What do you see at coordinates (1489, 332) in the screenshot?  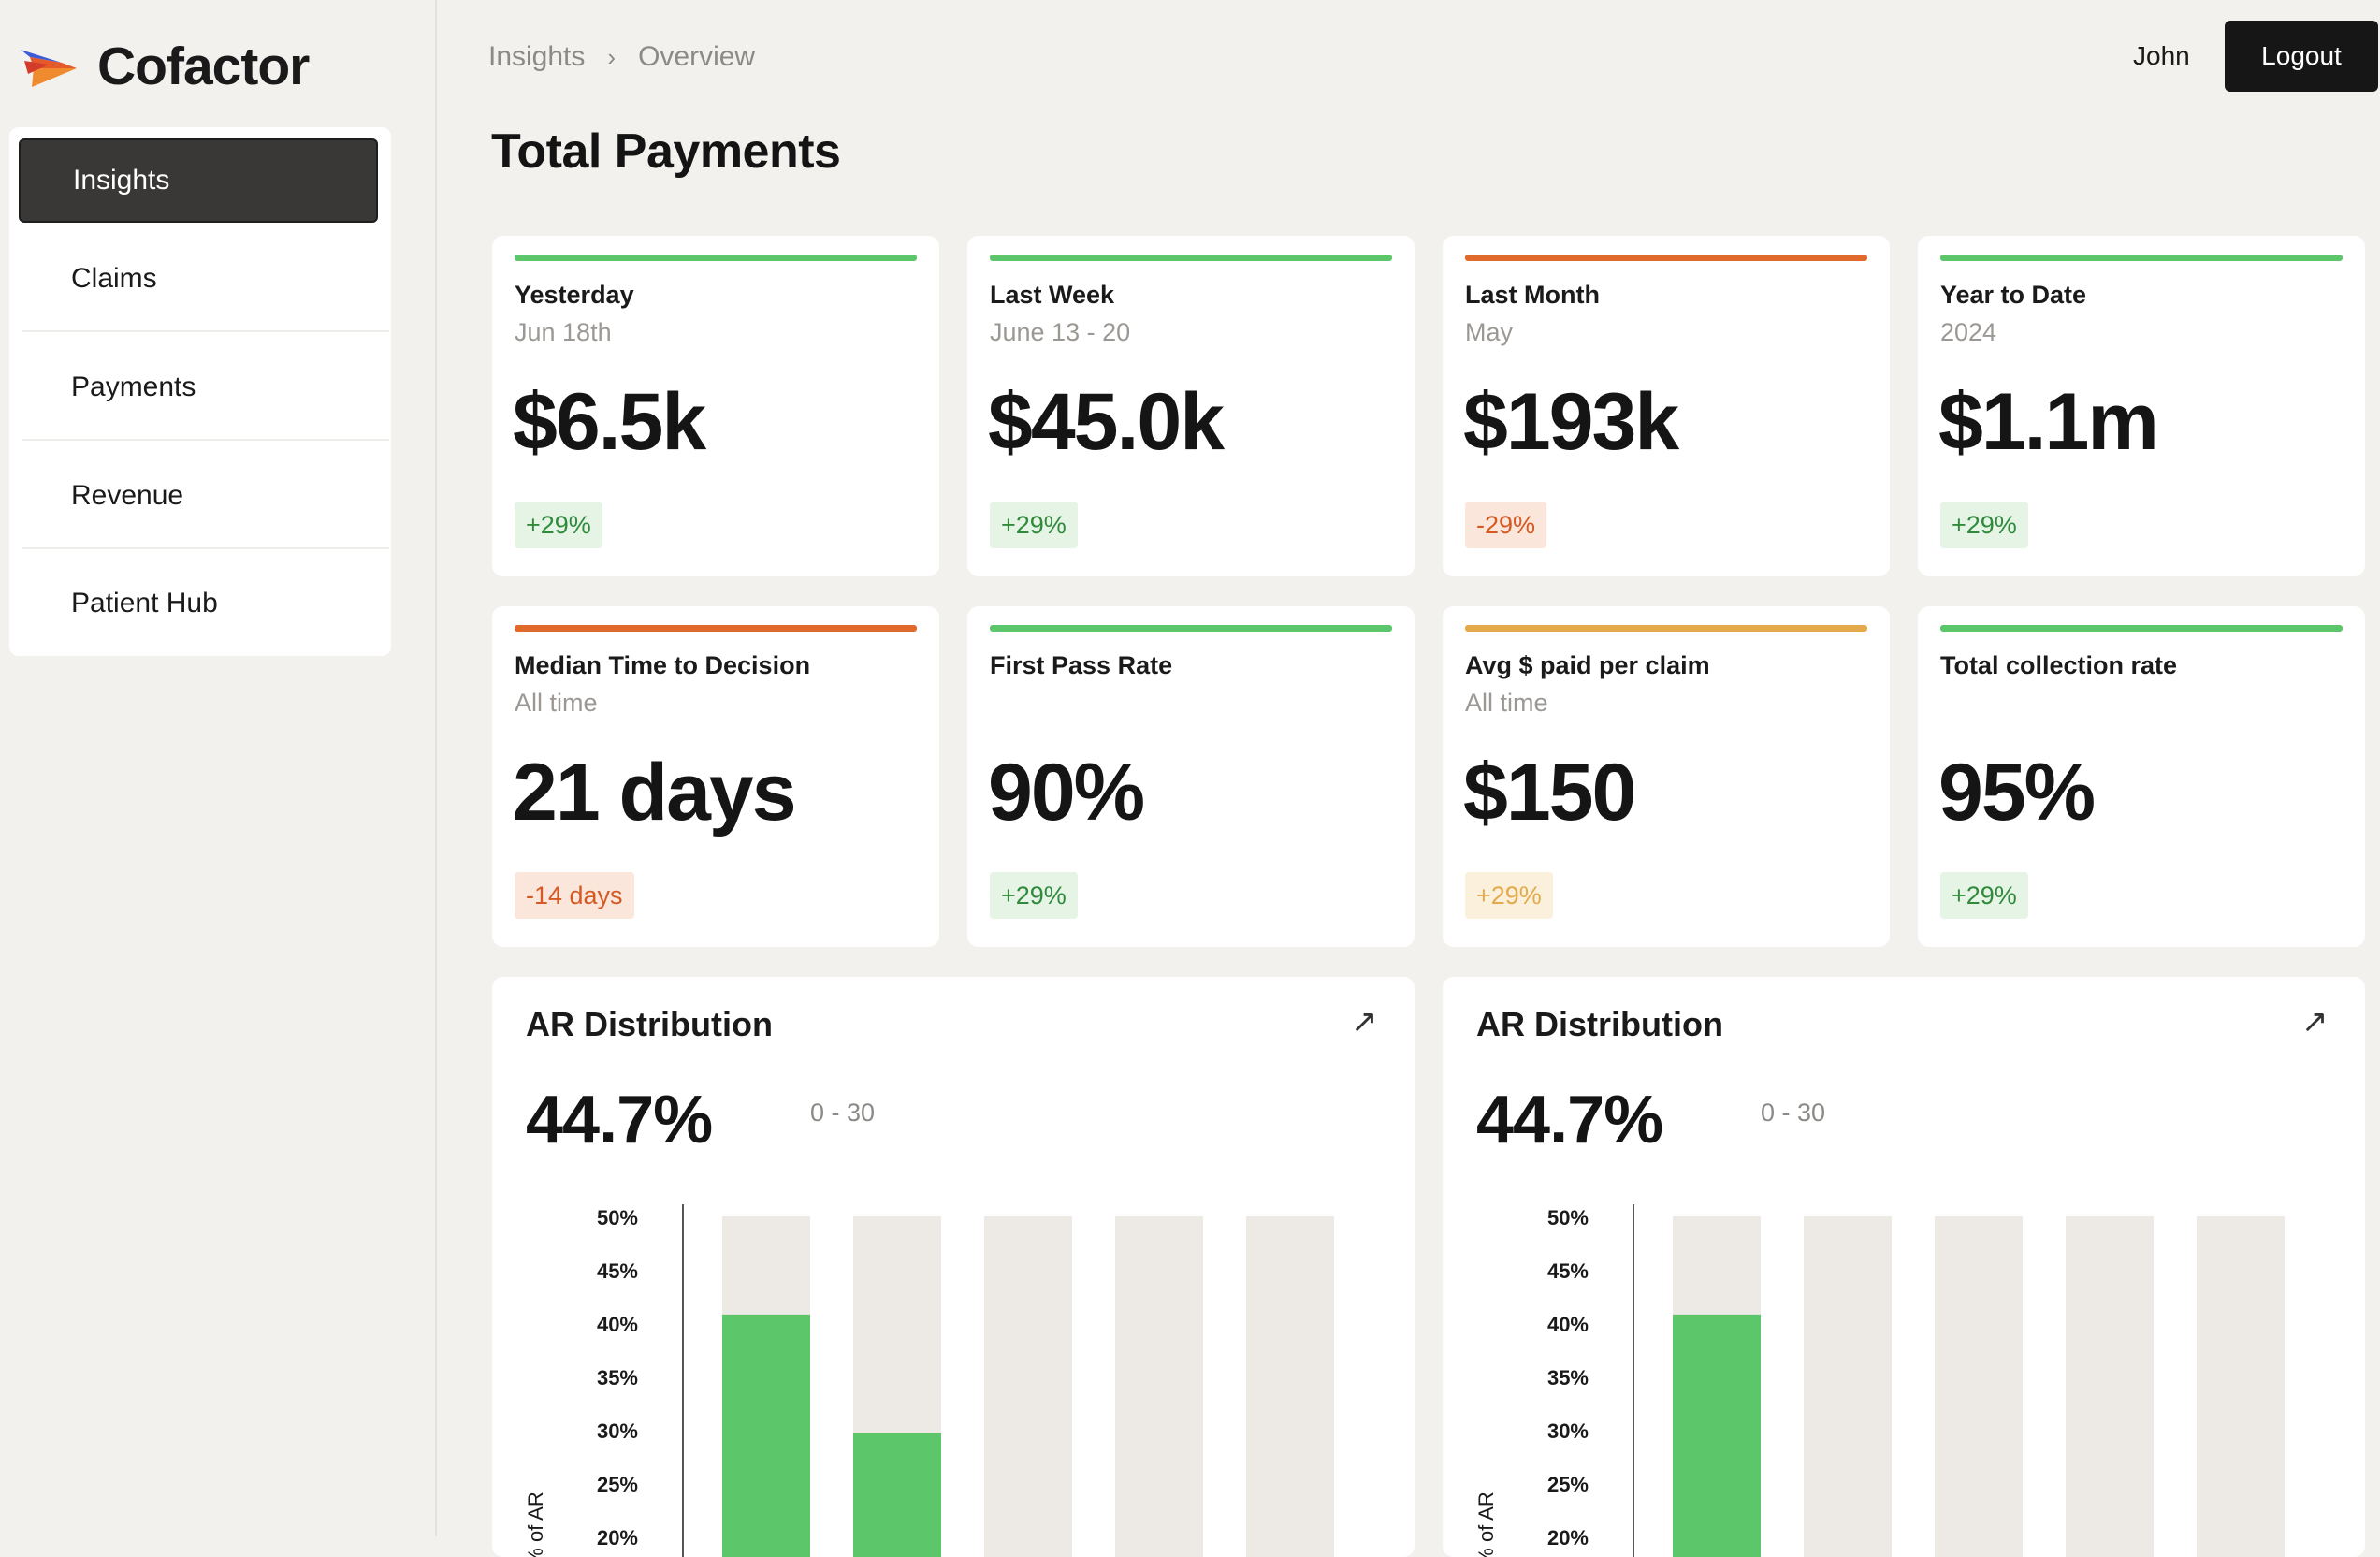 I see `stat-subtitle: May` at bounding box center [1489, 332].